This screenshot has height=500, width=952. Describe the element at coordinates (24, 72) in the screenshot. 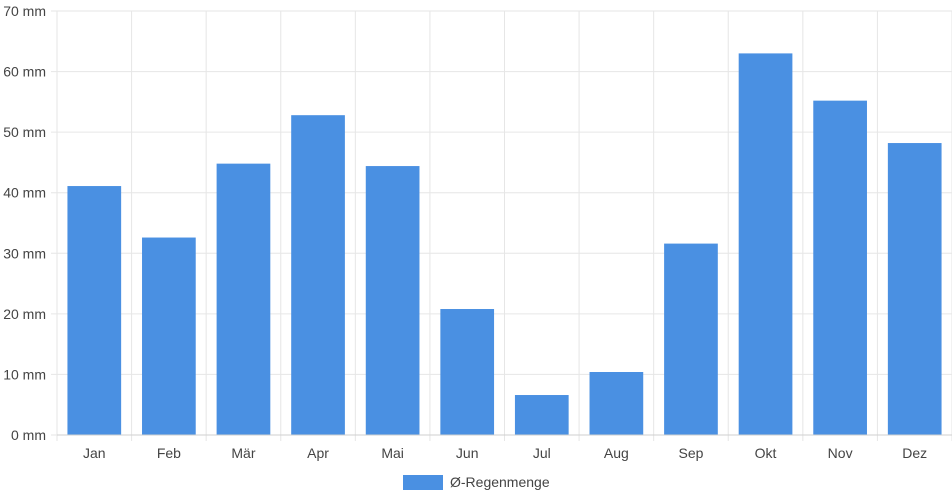

I see `y-tick-label: 60 mm` at that location.